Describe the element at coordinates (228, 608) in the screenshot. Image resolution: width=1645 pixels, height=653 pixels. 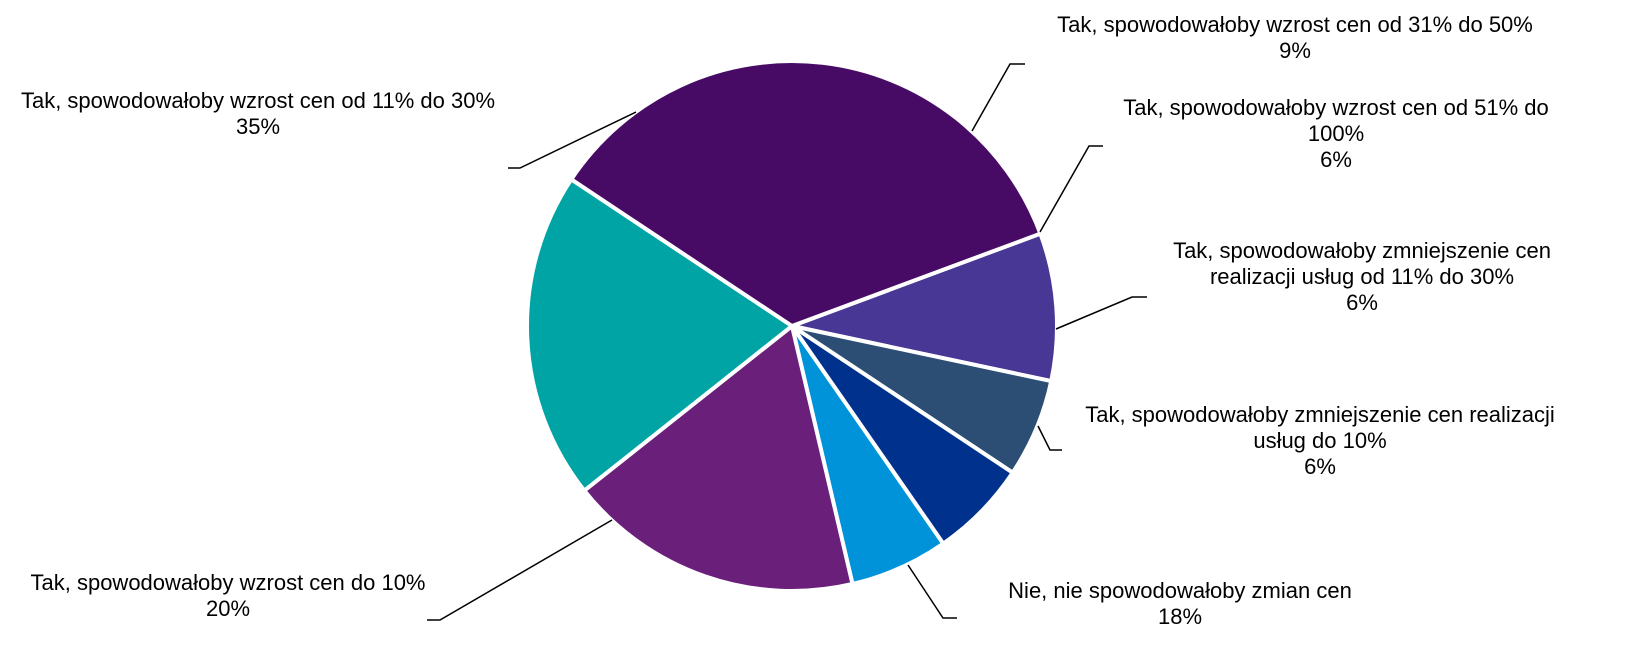
I see `slice-value-label: 20%` at that location.